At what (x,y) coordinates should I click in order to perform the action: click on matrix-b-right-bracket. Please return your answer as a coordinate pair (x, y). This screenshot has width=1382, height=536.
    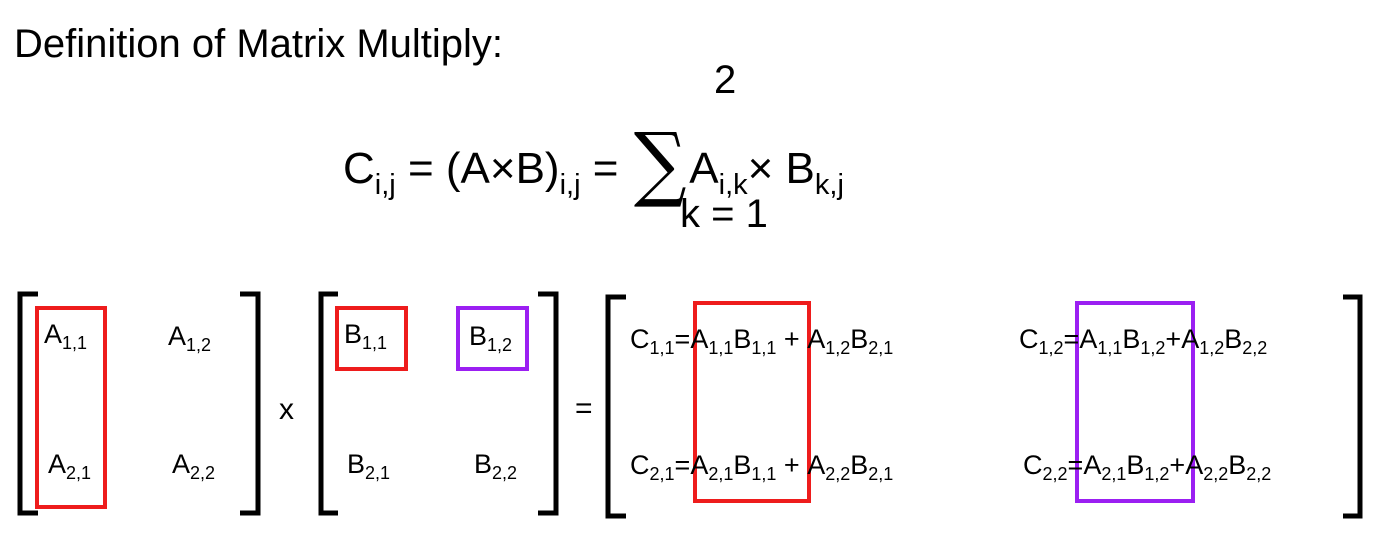
    Looking at the image, I should click on (548, 403).